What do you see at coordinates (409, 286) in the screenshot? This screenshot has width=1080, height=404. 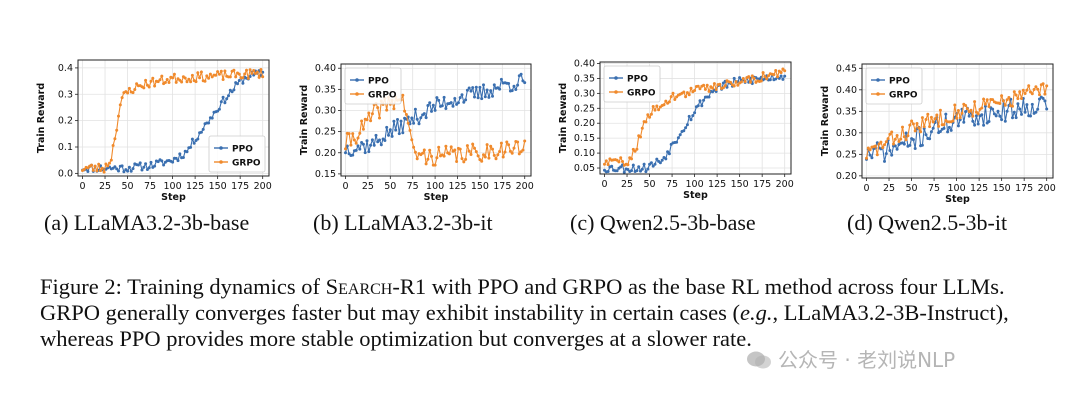 I see `caption-method-suffix: -R1` at bounding box center [409, 286].